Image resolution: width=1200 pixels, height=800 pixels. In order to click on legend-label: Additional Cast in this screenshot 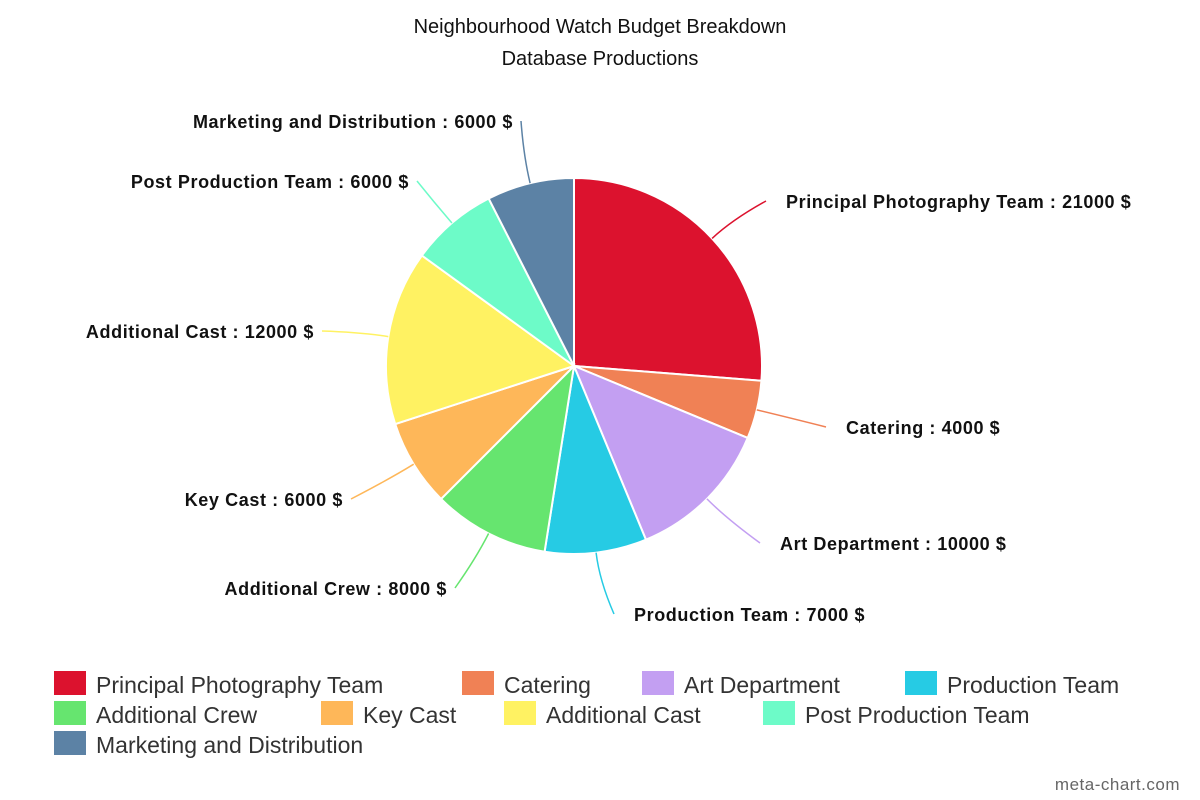, I will do `click(623, 715)`.